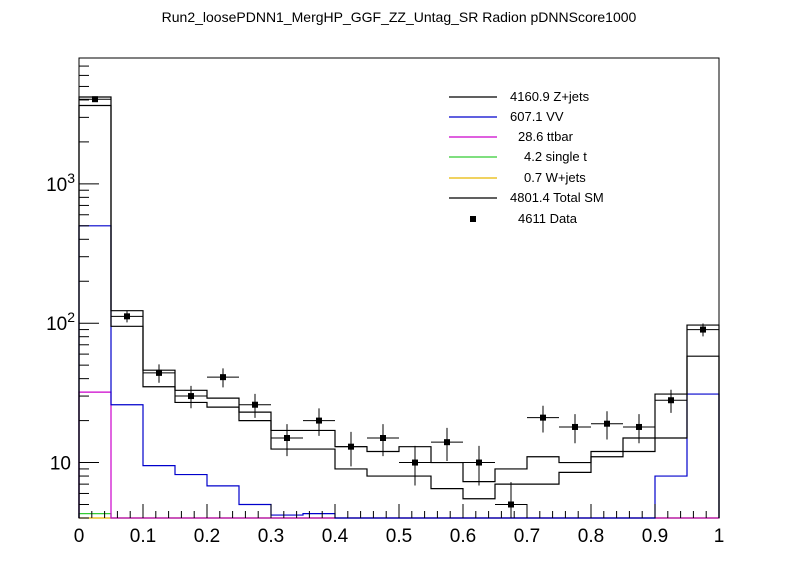 This screenshot has height=575, width=798. Describe the element at coordinates (473, 219) in the screenshot. I see `legend-data-marker` at that location.